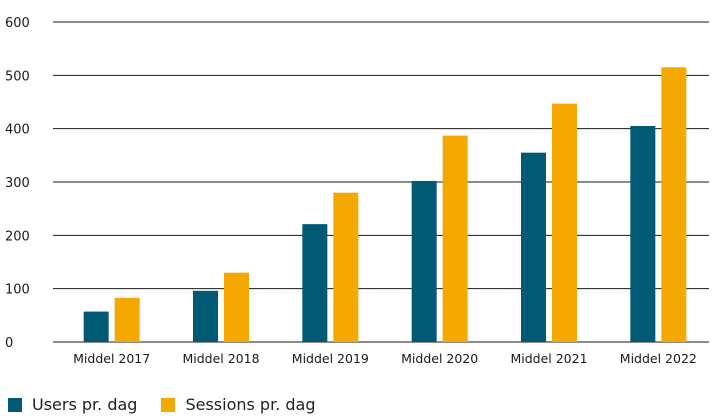 Image resolution: width=715 pixels, height=416 pixels. What do you see at coordinates (168, 404) in the screenshot?
I see `legend-swatch-sessions` at bounding box center [168, 404].